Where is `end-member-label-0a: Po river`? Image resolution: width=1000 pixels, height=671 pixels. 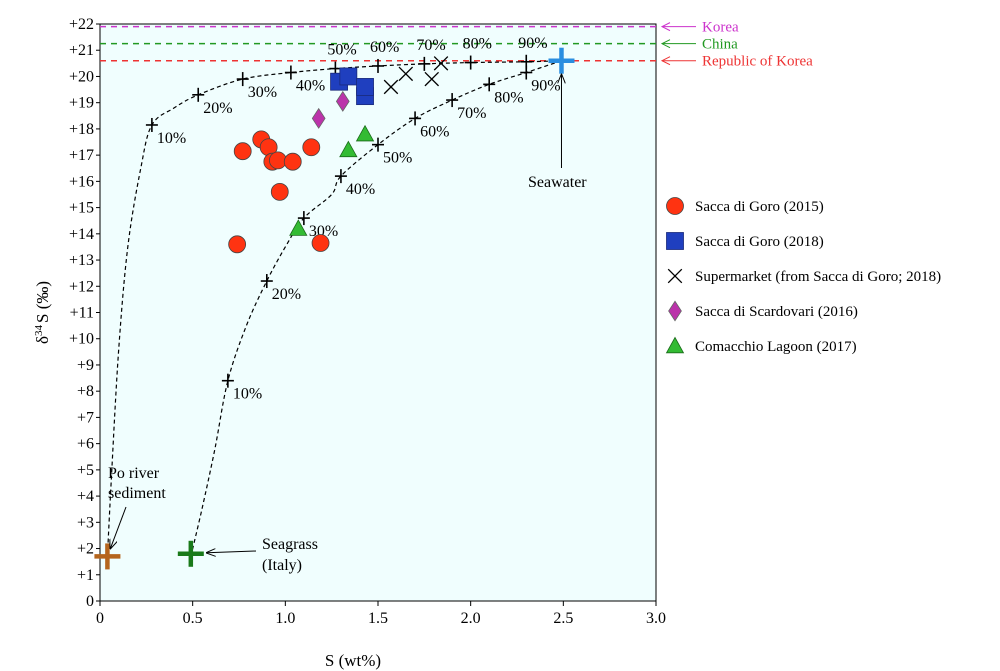
end-member-label-0a: Po river is located at coordinates (134, 473).